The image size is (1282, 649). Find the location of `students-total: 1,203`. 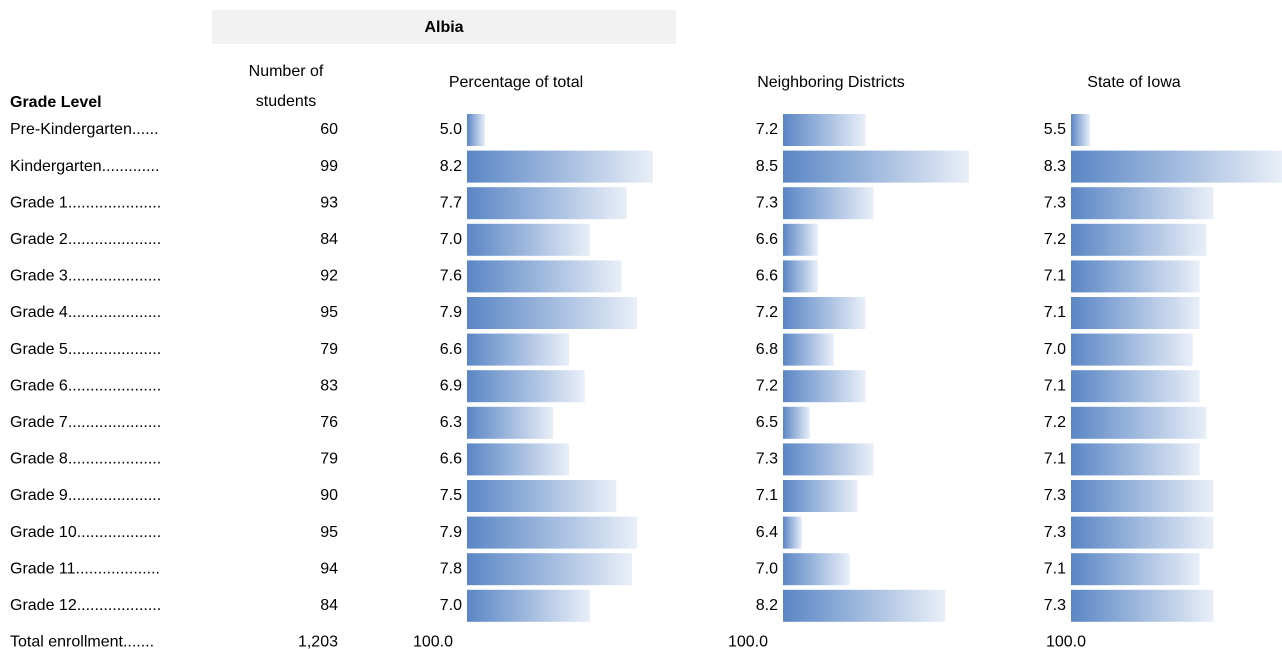

students-total: 1,203 is located at coordinates (318, 641).